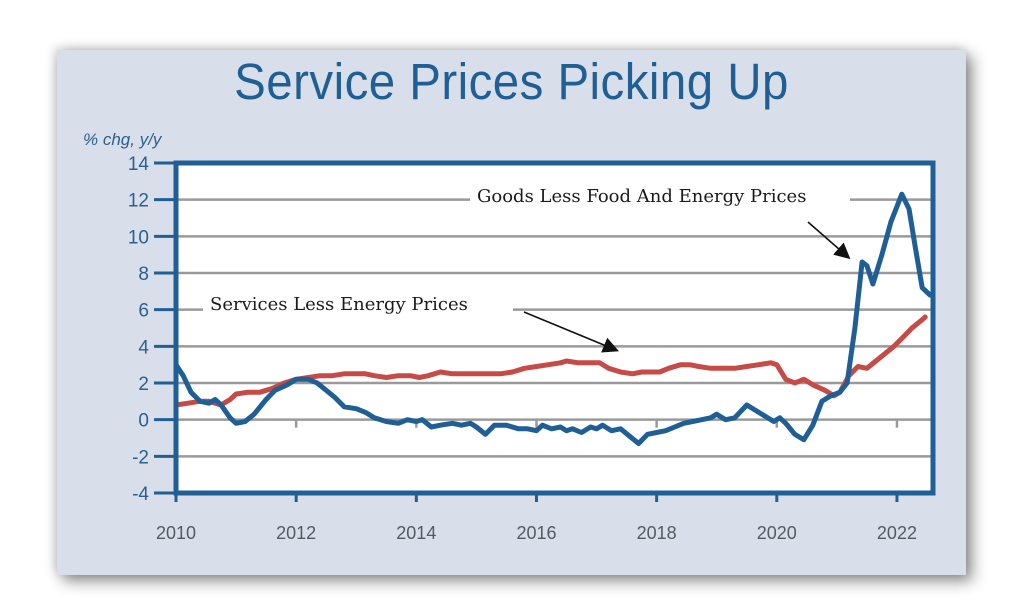  Describe the element at coordinates (641, 196) in the screenshot. I see `annotation-goods-label: Goods Less Food And Energy Prices` at that location.